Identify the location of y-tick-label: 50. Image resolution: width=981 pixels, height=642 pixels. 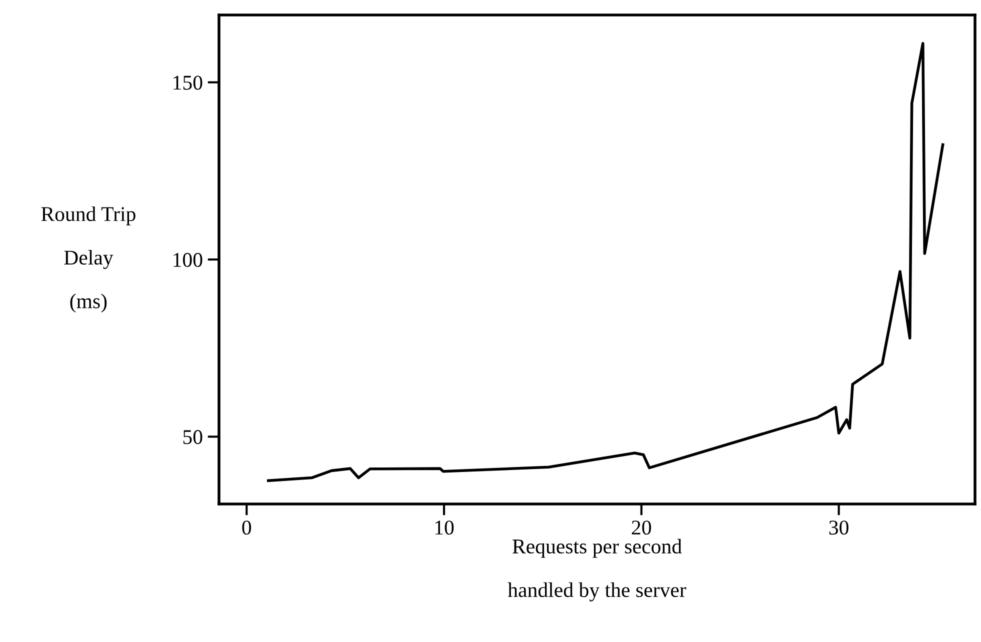
(192, 437).